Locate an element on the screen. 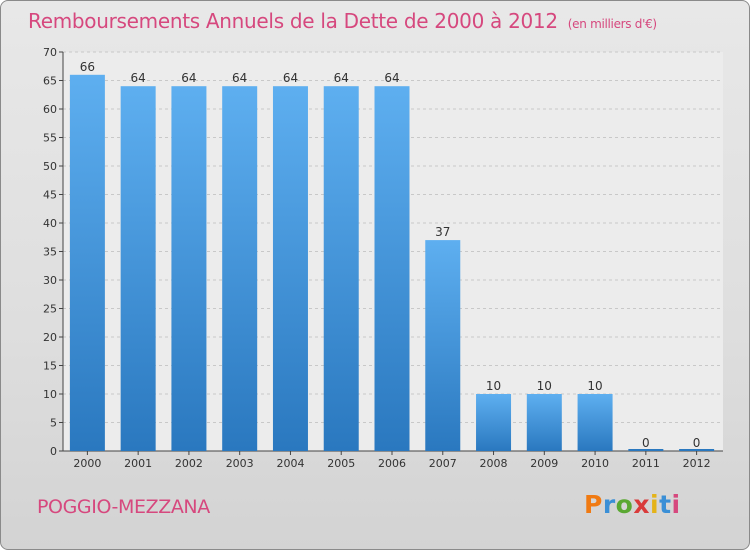 The width and height of the screenshot is (750, 550). bar-2004 is located at coordinates (290, 268).